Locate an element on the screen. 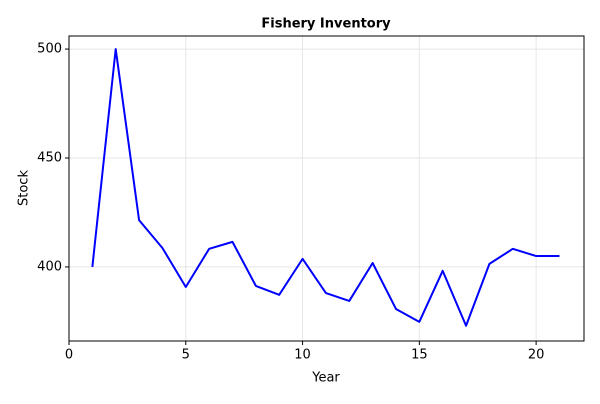 Image resolution: width=600 pixels, height=404 pixels. x-tick-label: 20 is located at coordinates (536, 355).